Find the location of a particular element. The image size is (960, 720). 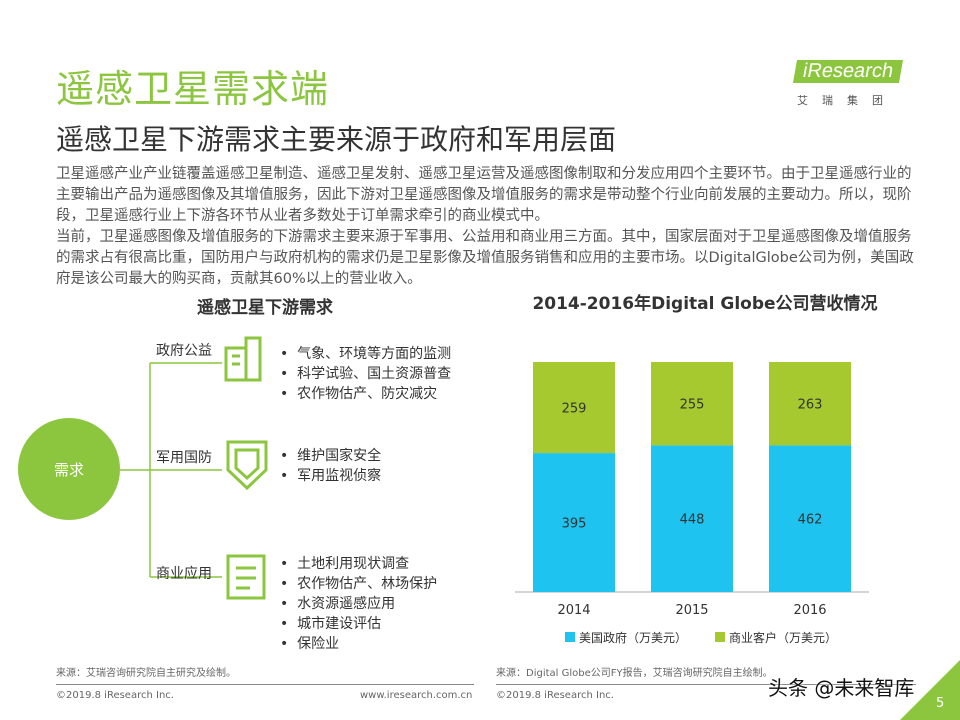

list-item: • 科学试验、国土资源普查 is located at coordinates (366, 374).